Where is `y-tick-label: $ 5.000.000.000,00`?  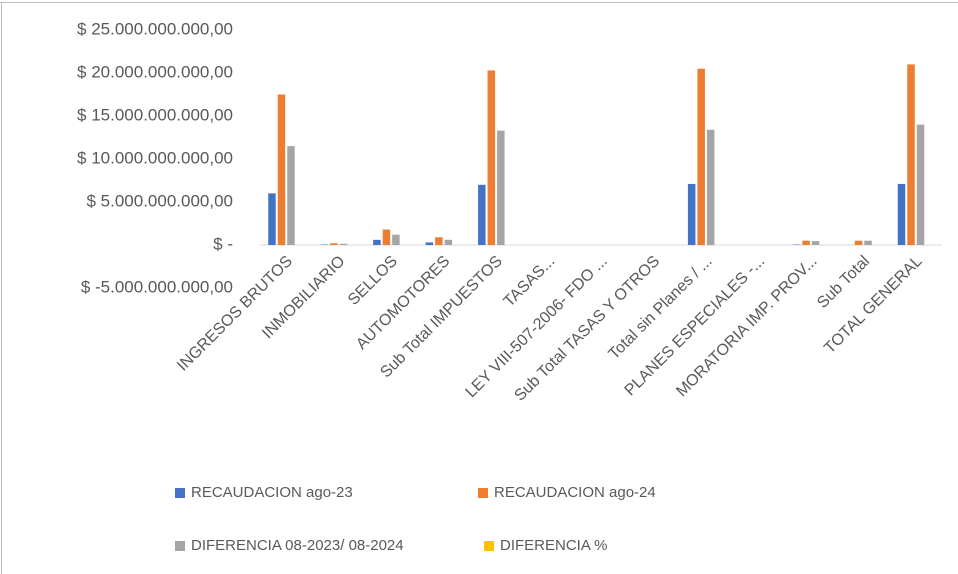 y-tick-label: $ 5.000.000.000,00 is located at coordinates (159, 200).